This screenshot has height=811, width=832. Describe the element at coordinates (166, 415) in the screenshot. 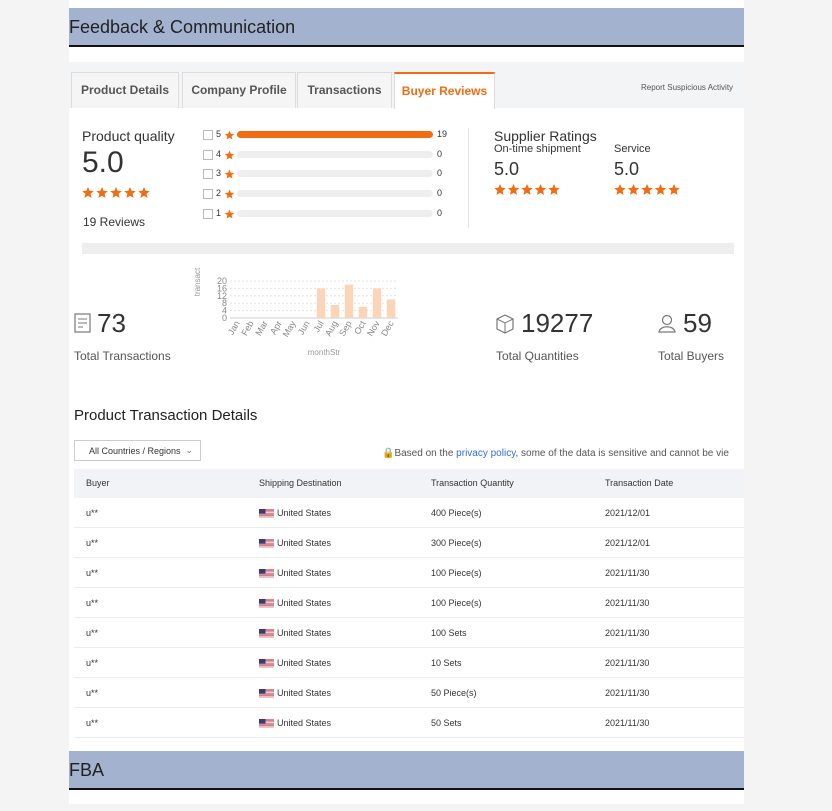

I see `details-title: Product Transaction Details` at that location.